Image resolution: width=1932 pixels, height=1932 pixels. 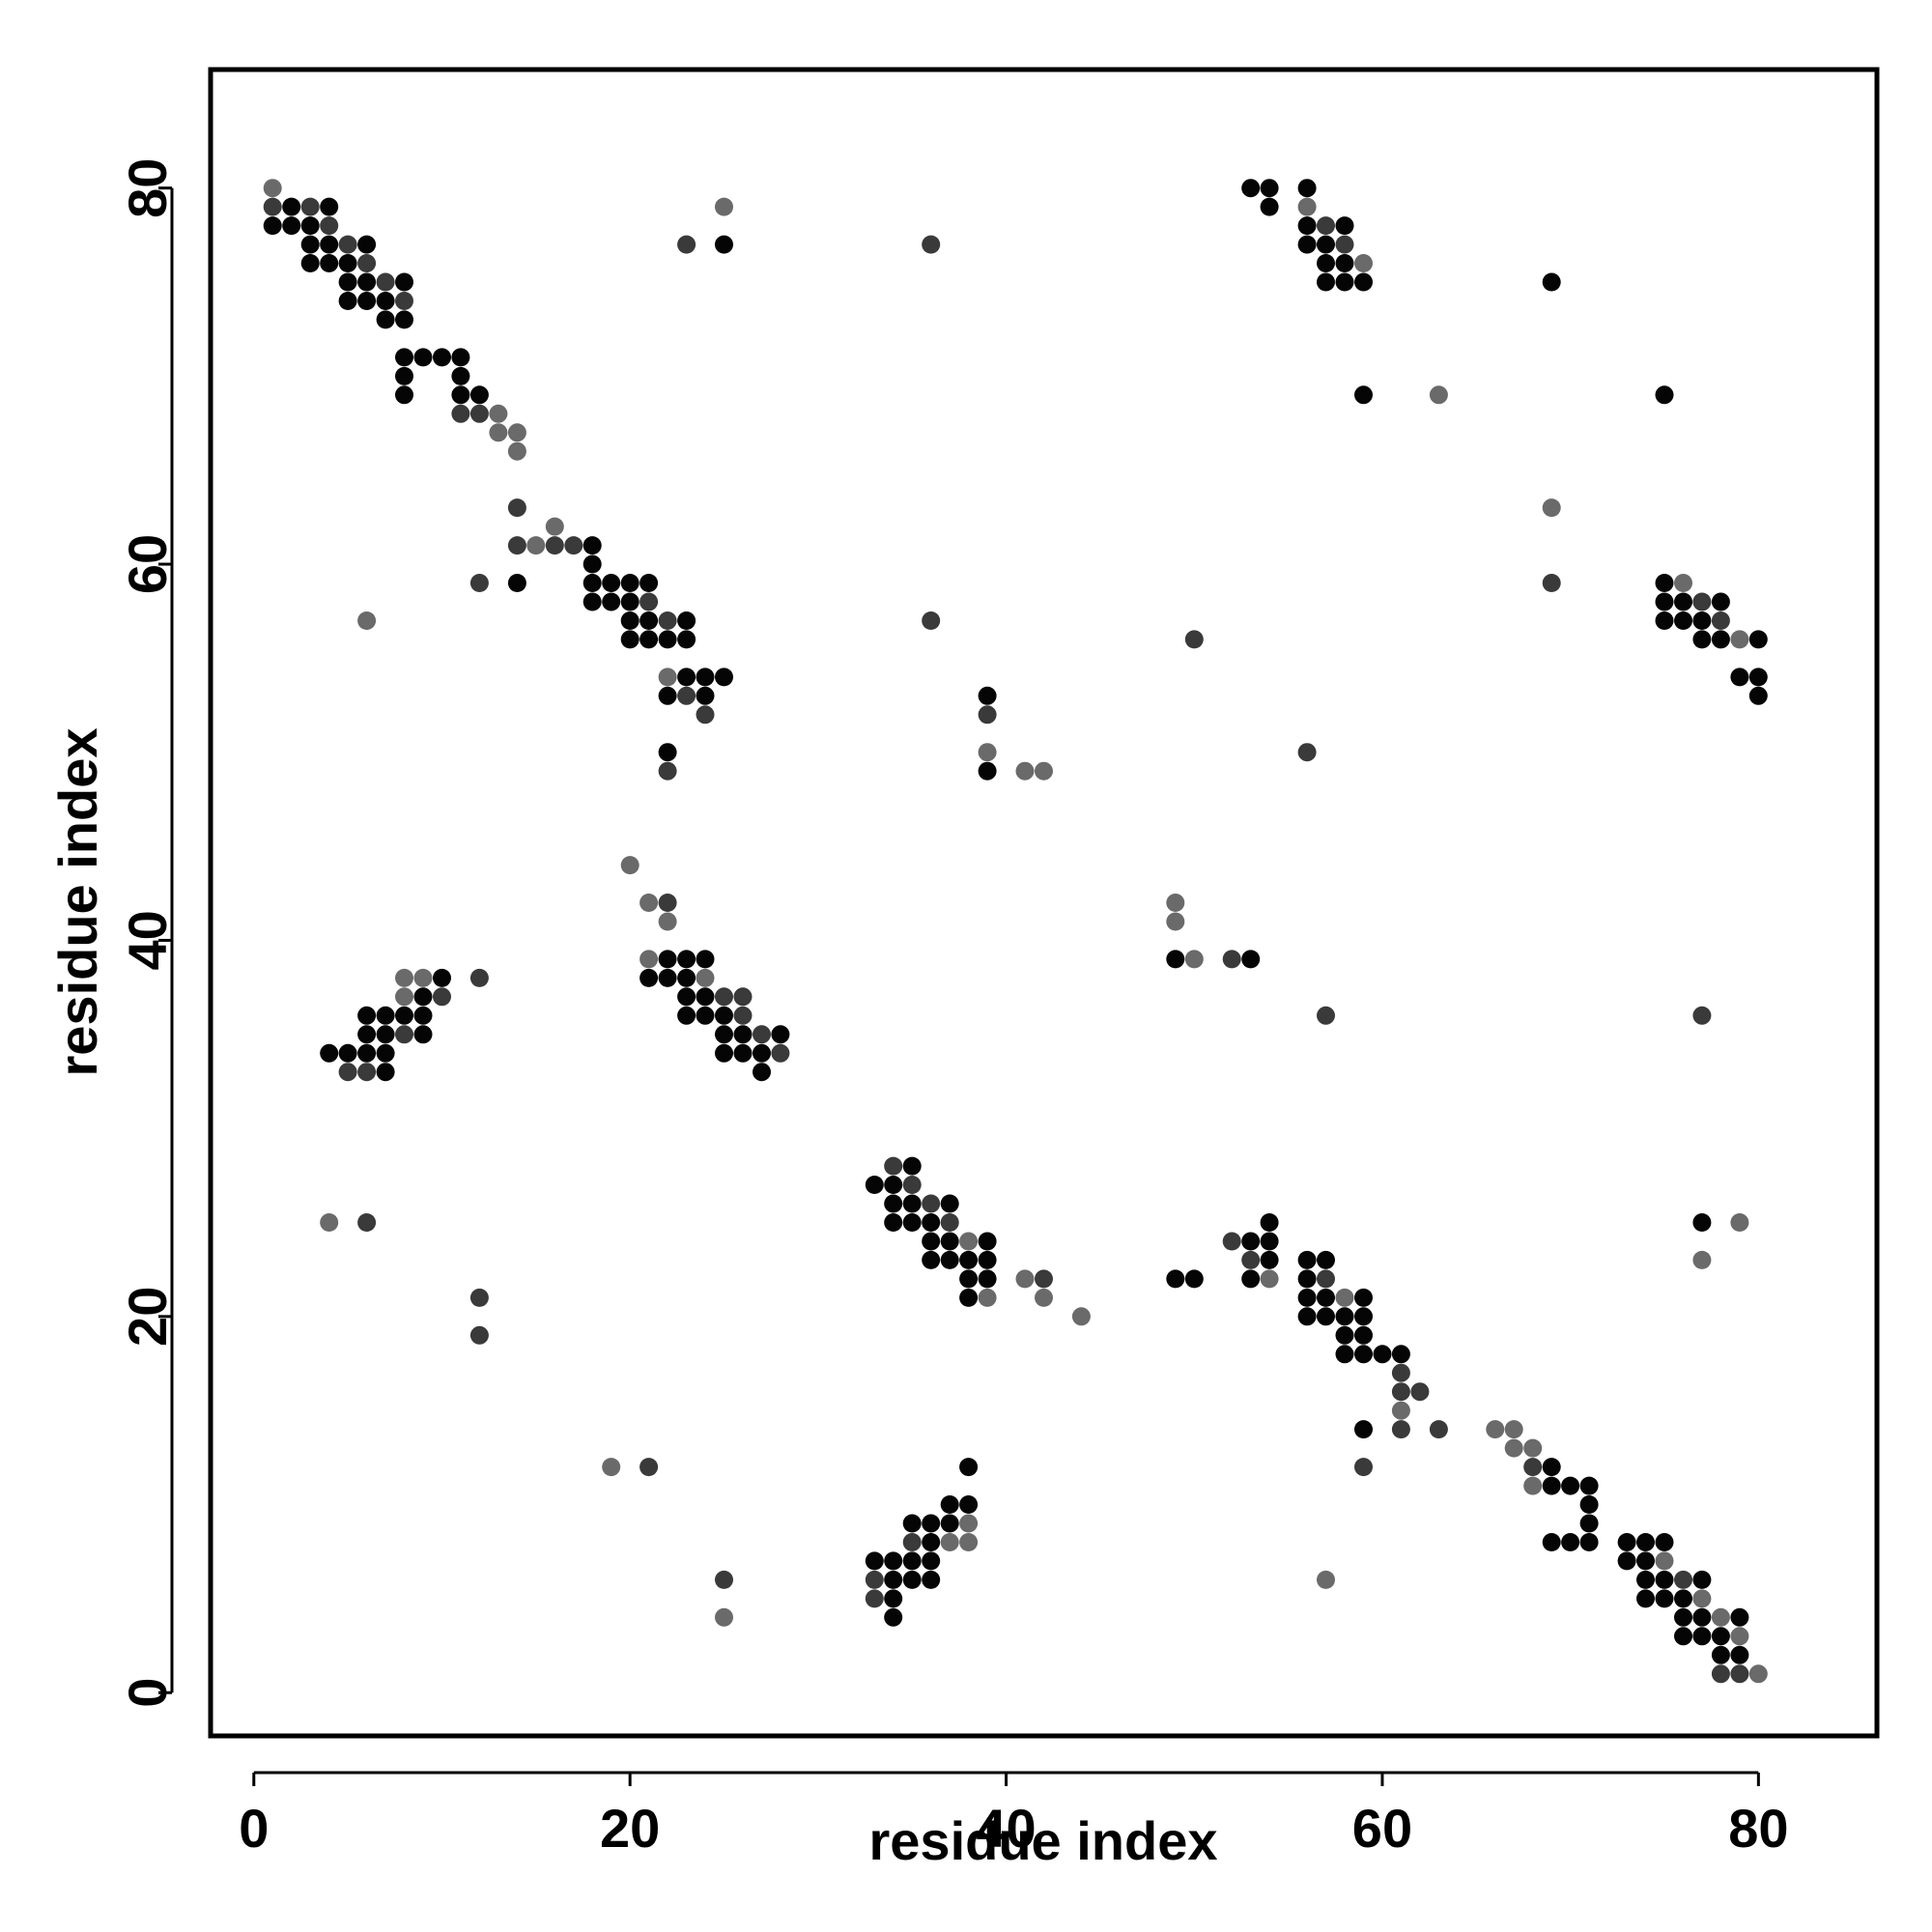 I want to click on y-axis-label: residue index, so click(x=77, y=901).